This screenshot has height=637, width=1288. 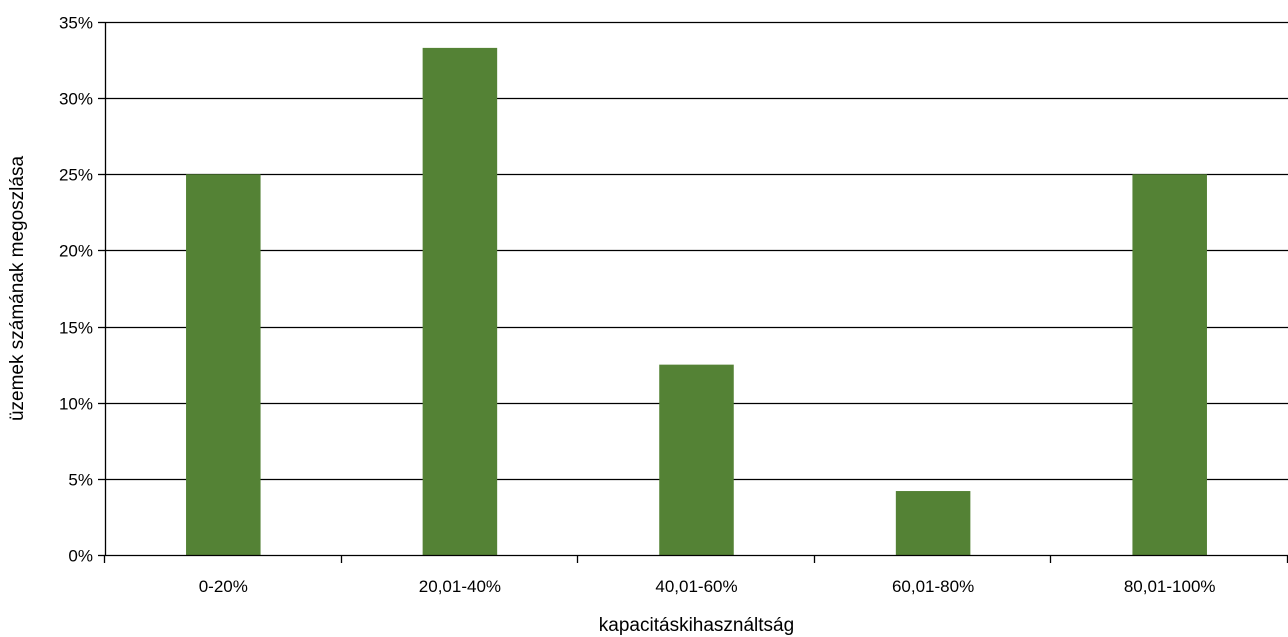 I want to click on y-tick-label: 0%, so click(x=80, y=556).